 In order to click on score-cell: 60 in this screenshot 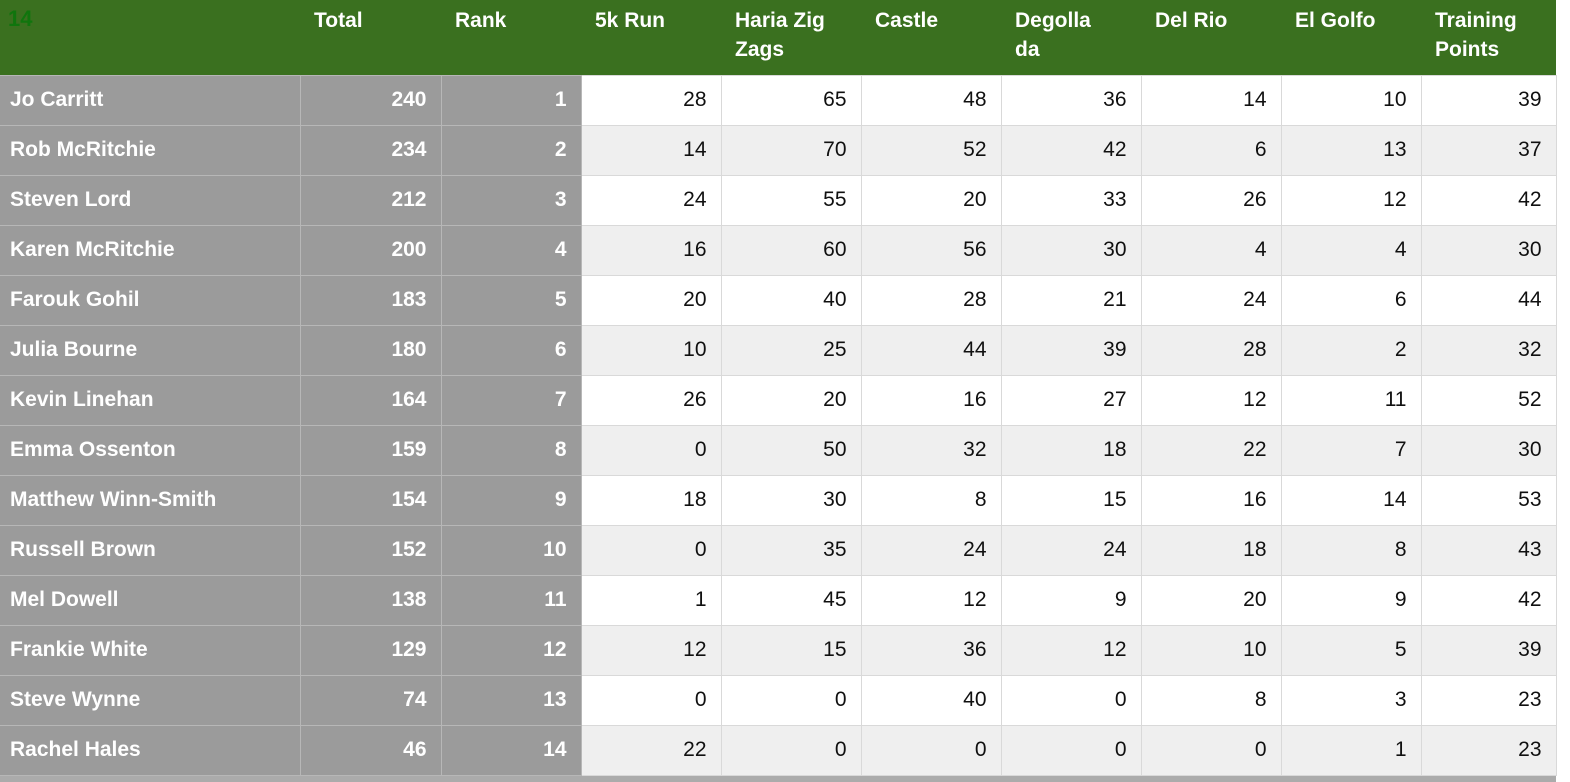, I will do `click(791, 250)`.